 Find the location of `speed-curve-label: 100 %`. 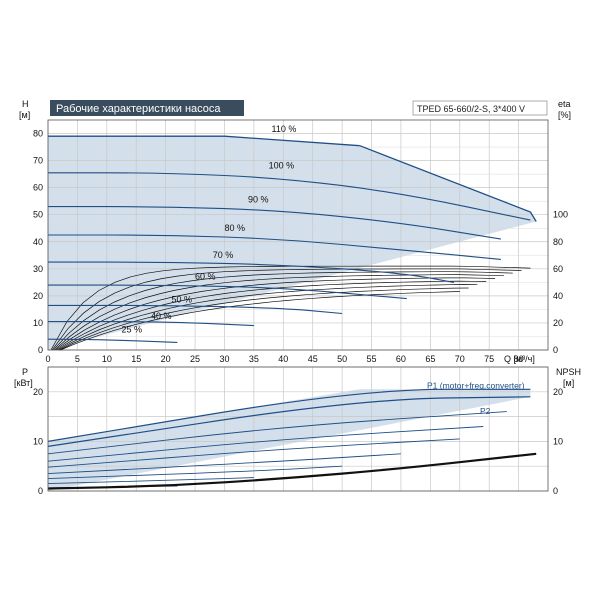

speed-curve-label: 100 % is located at coordinates (282, 166).